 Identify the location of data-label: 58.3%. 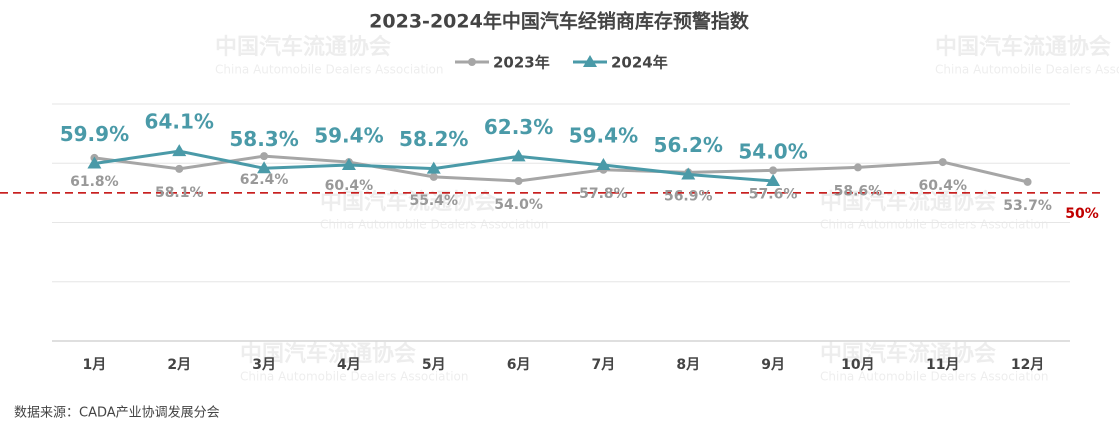
(263, 139).